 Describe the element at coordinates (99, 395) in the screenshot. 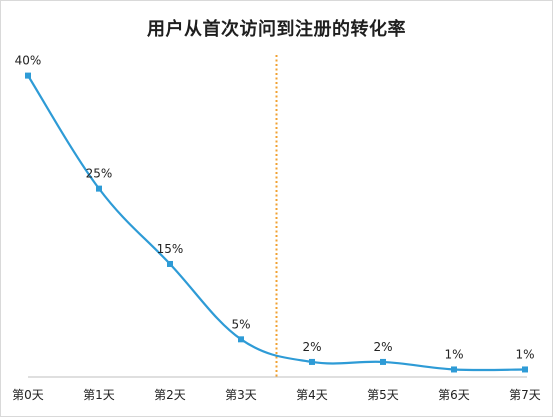

I see `x-tick-label-1: 第1天` at that location.